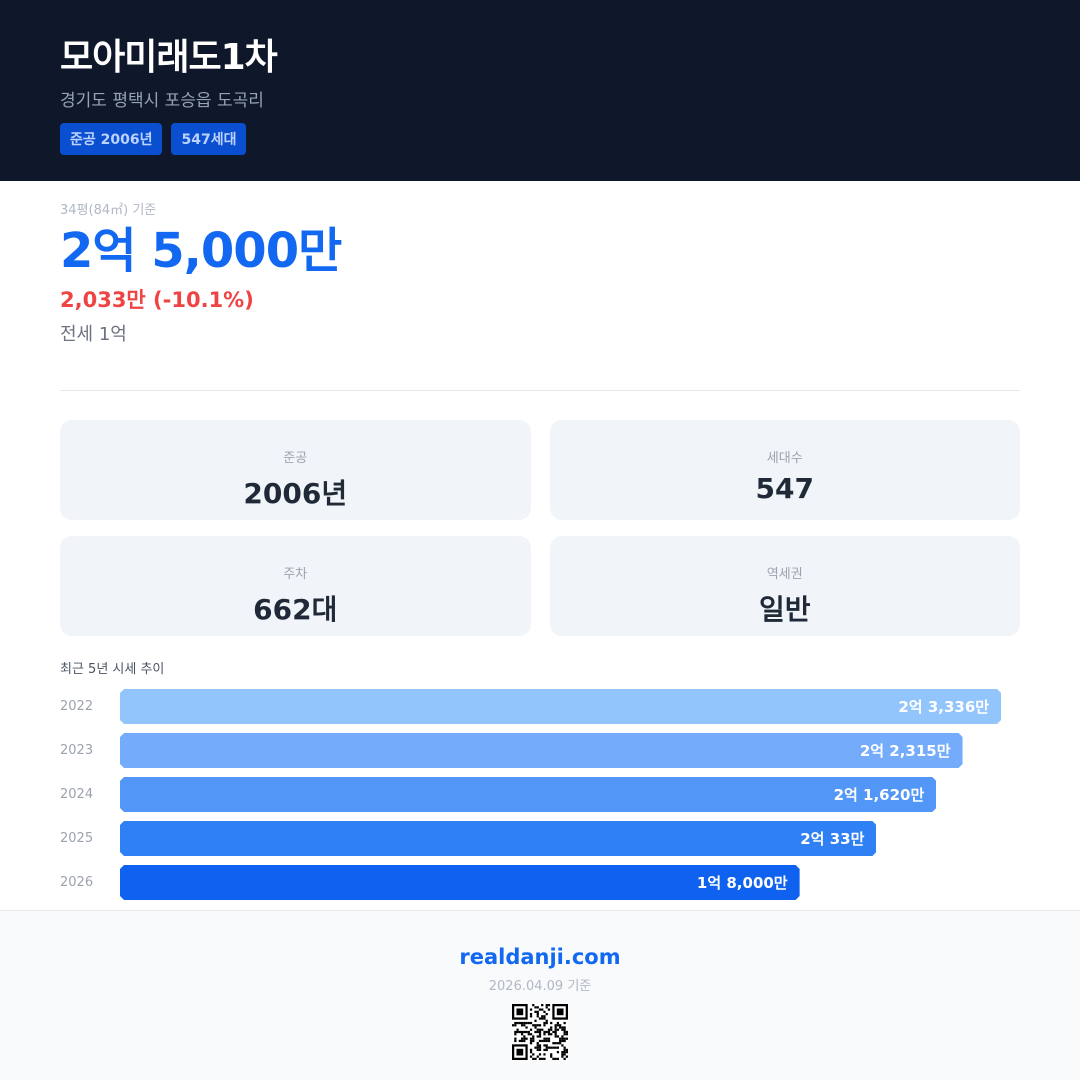 This screenshot has width=1080, height=1080. I want to click on year-label: 2026, so click(77, 882).